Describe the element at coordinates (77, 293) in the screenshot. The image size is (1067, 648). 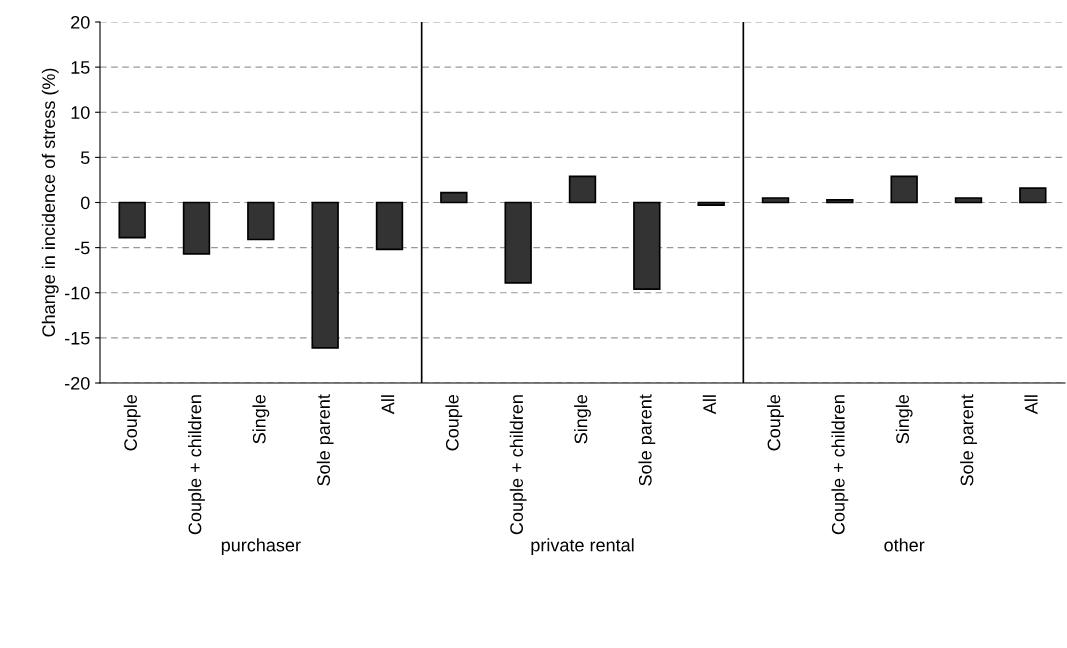
I see `y-tick-label: -10` at that location.